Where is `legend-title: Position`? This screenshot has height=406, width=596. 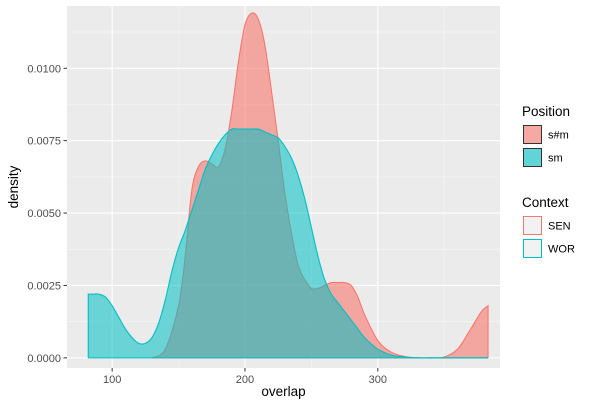
legend-title: Position is located at coordinates (546, 111).